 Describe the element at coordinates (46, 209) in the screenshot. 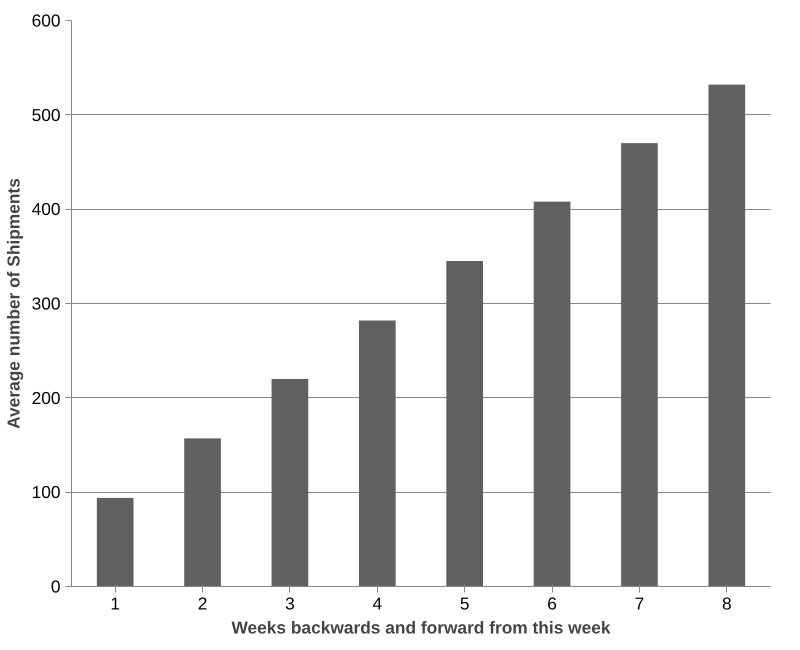

I see `y-tick-label: 400` at that location.